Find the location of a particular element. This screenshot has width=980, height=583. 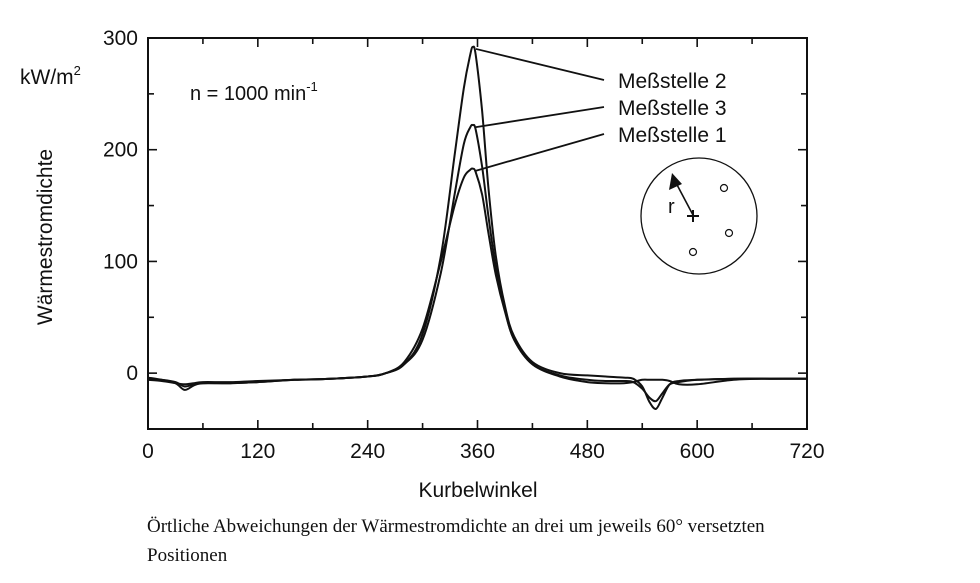

y-tick-label: 0 is located at coordinates (132, 373).